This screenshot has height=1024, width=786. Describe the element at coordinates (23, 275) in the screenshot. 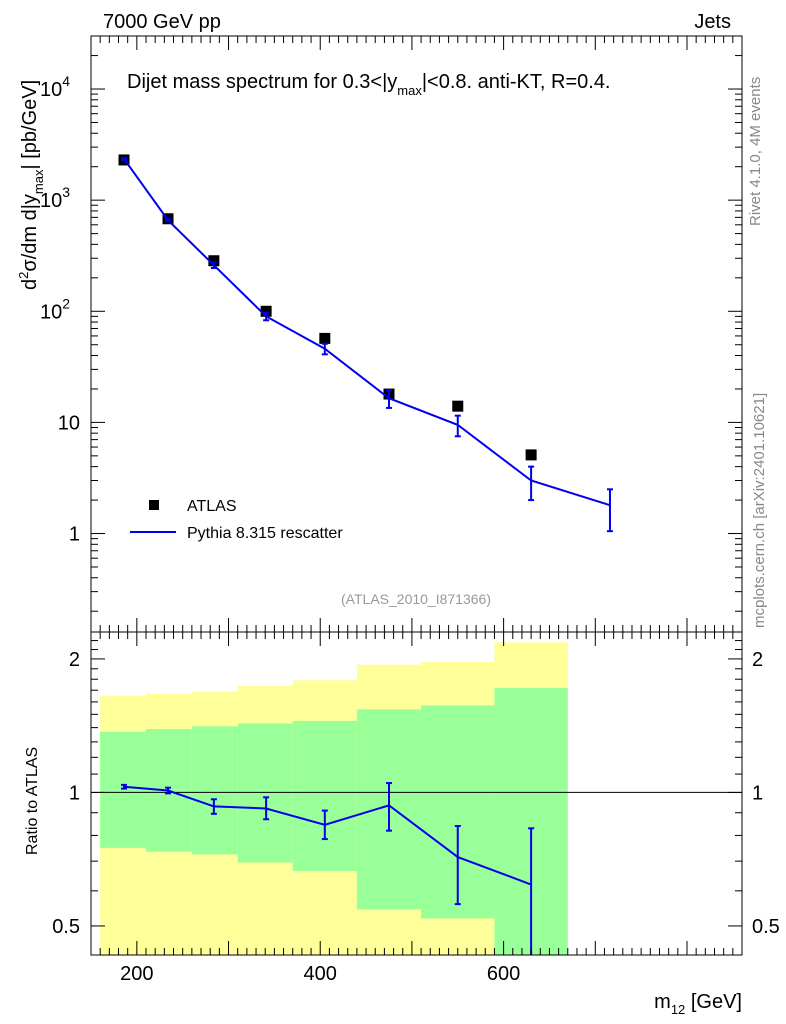

I see `y-label-superscript: 2` at that location.